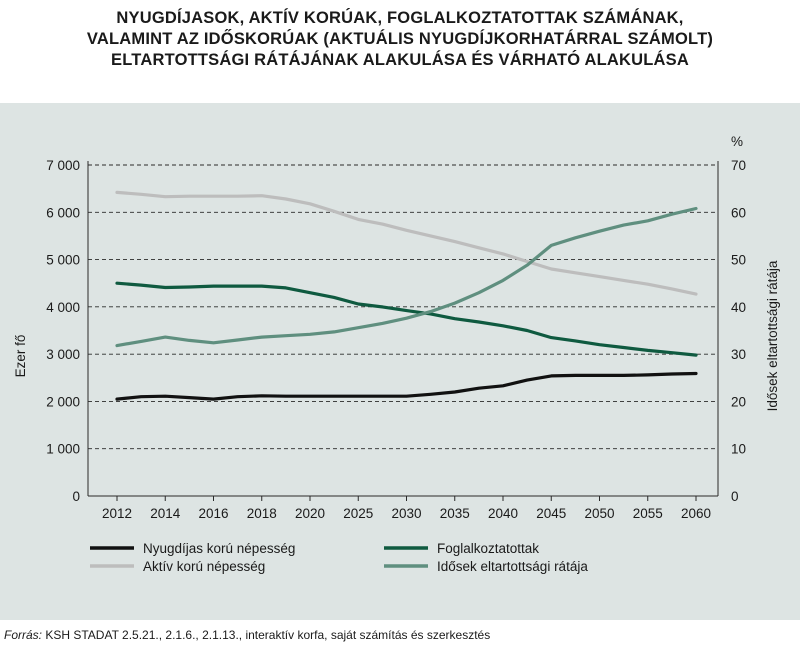  I want to click on y-tick-label: 4 000, so click(63, 307).